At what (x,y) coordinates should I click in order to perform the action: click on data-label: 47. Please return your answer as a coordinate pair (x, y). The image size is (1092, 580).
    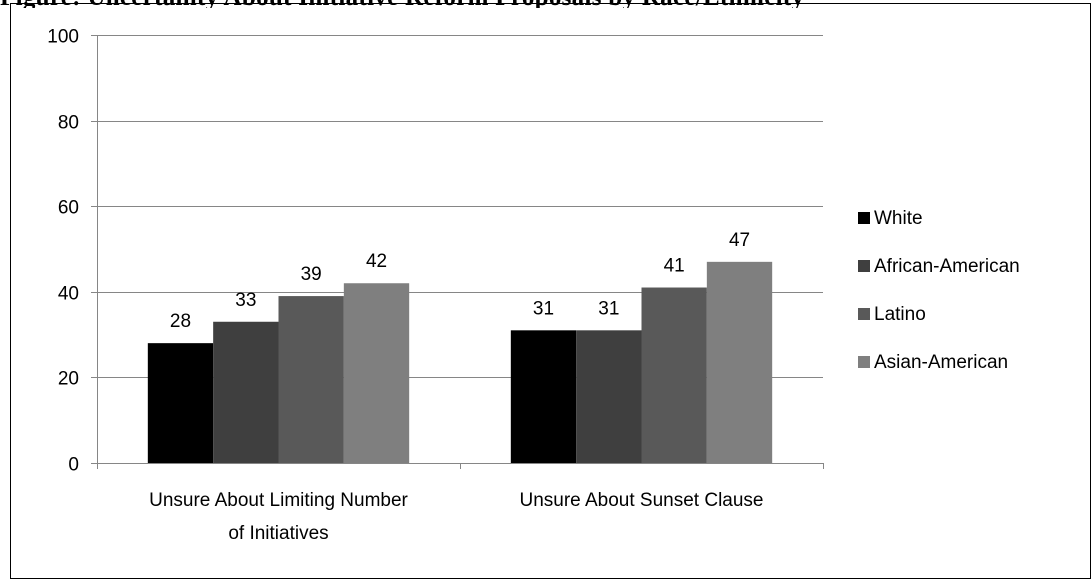
    Looking at the image, I should click on (739, 240).